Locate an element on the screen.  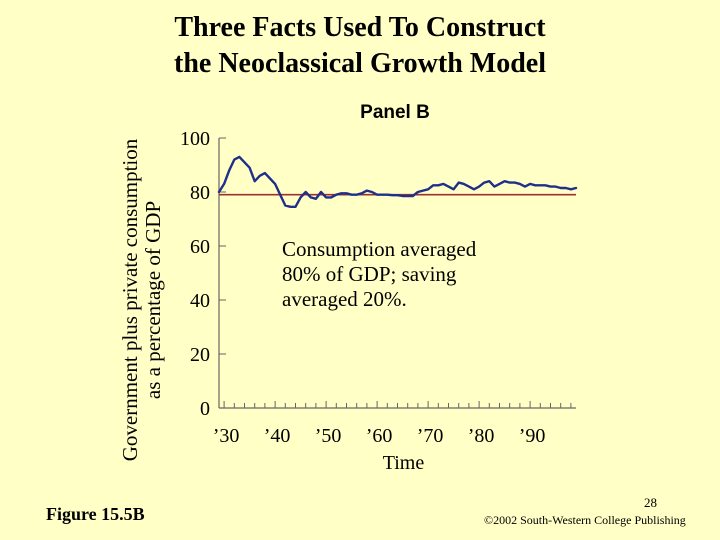
x-tick-label: ’70 is located at coordinates (430, 436).